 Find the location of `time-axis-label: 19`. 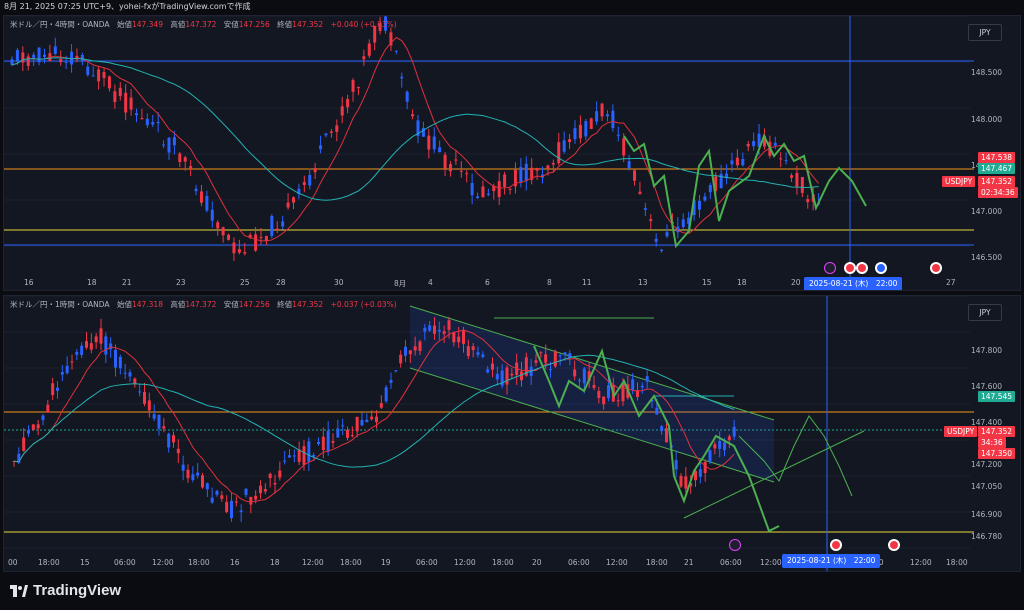

time-axis-label: 19 is located at coordinates (386, 562).